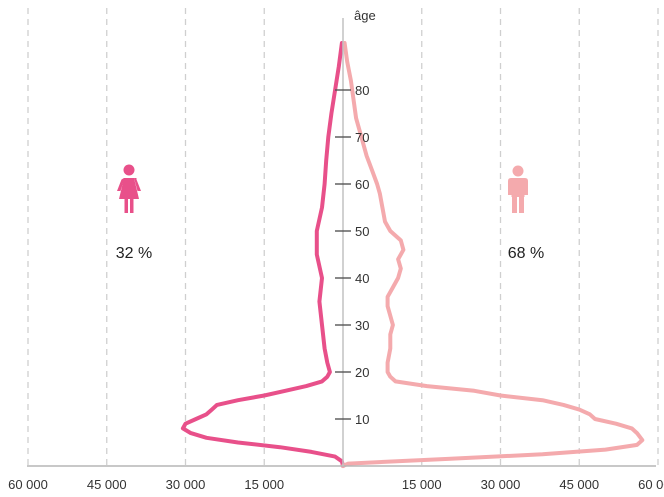 The height and width of the screenshot is (497, 664). Describe the element at coordinates (362, 184) in the screenshot. I see `y-tick-label: 60` at that location.